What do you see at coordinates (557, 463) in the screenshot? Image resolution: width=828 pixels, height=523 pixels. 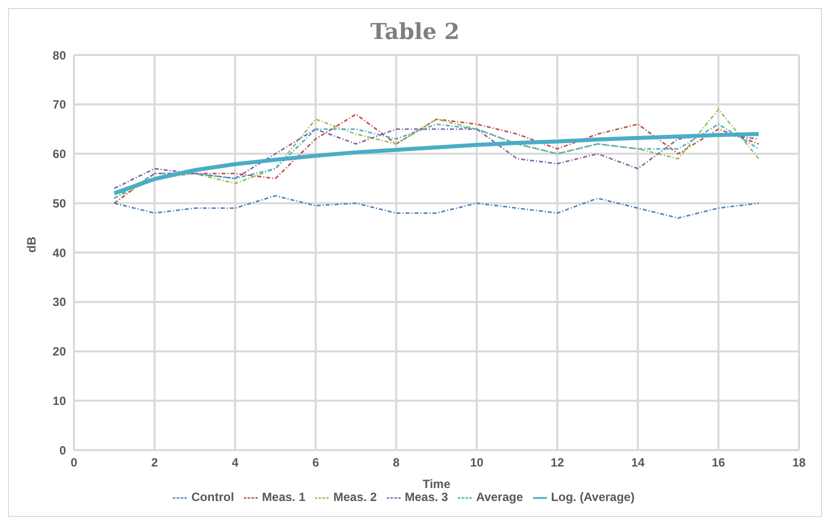 I see `x-tick-label: 12` at bounding box center [557, 463].